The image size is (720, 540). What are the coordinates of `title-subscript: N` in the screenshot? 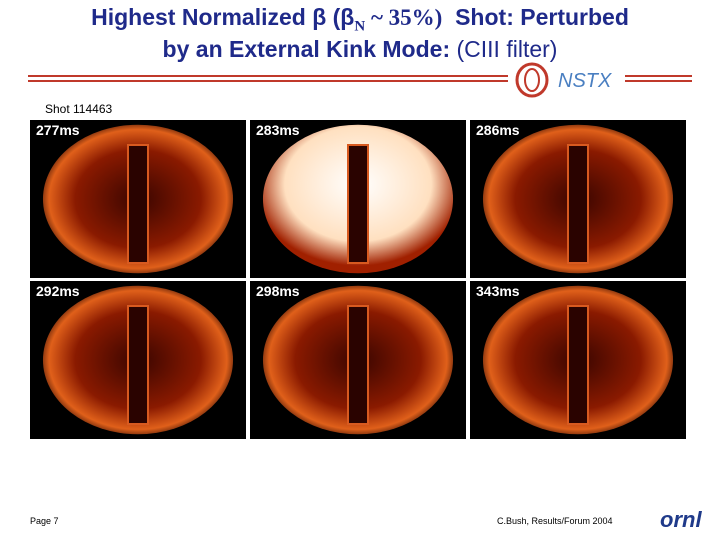 It's located at (360, 26).